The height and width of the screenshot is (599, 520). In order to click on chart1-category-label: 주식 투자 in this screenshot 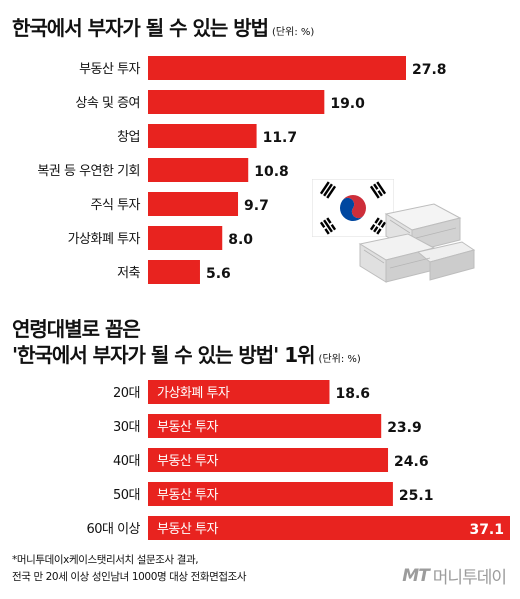, I will do `click(116, 205)`.